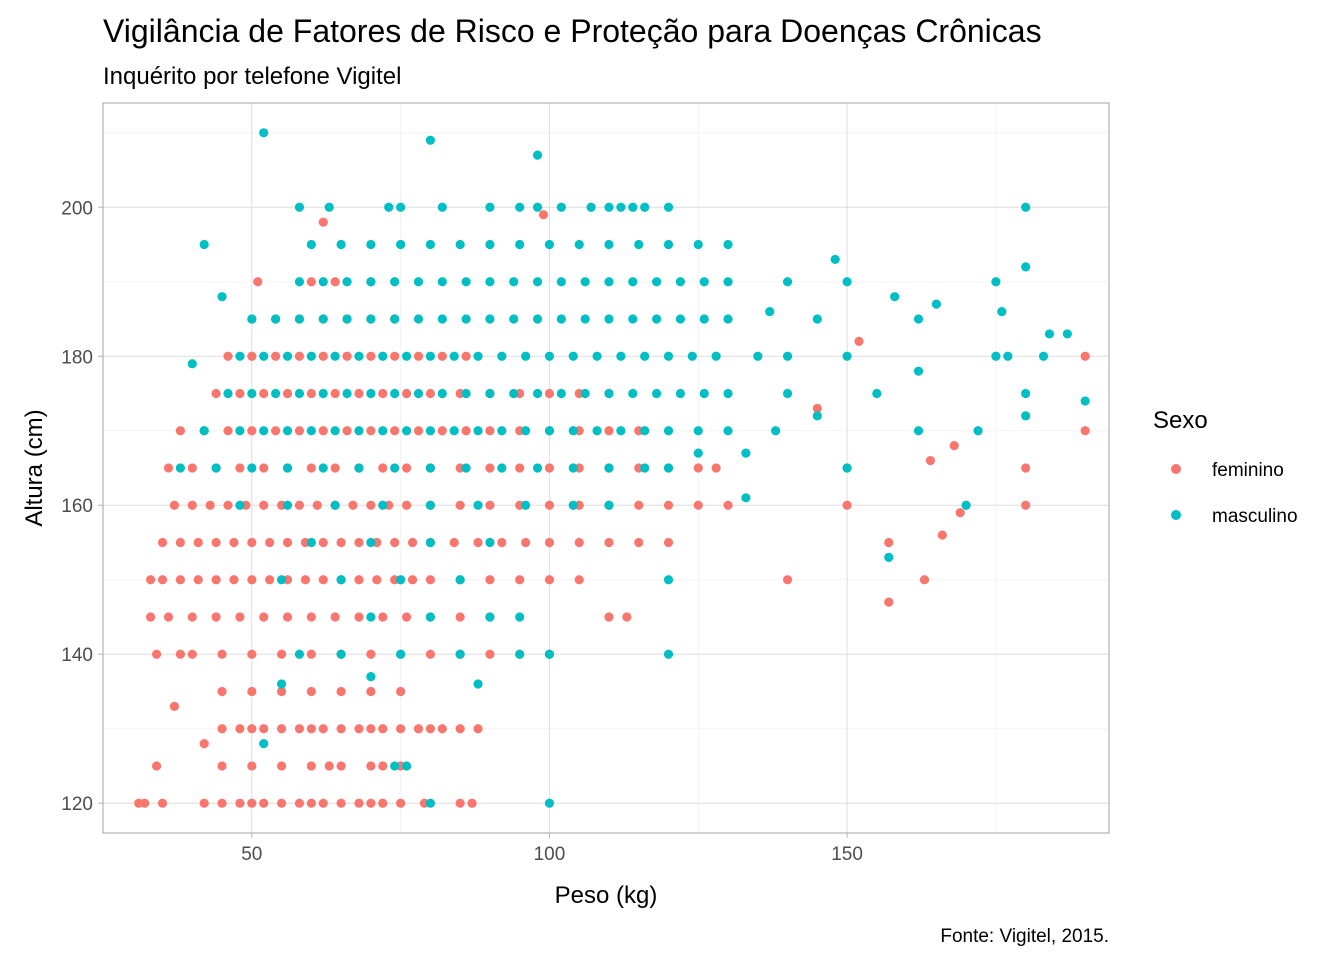  What do you see at coordinates (1176, 469) in the screenshot?
I see `legend-key-feminino` at bounding box center [1176, 469].